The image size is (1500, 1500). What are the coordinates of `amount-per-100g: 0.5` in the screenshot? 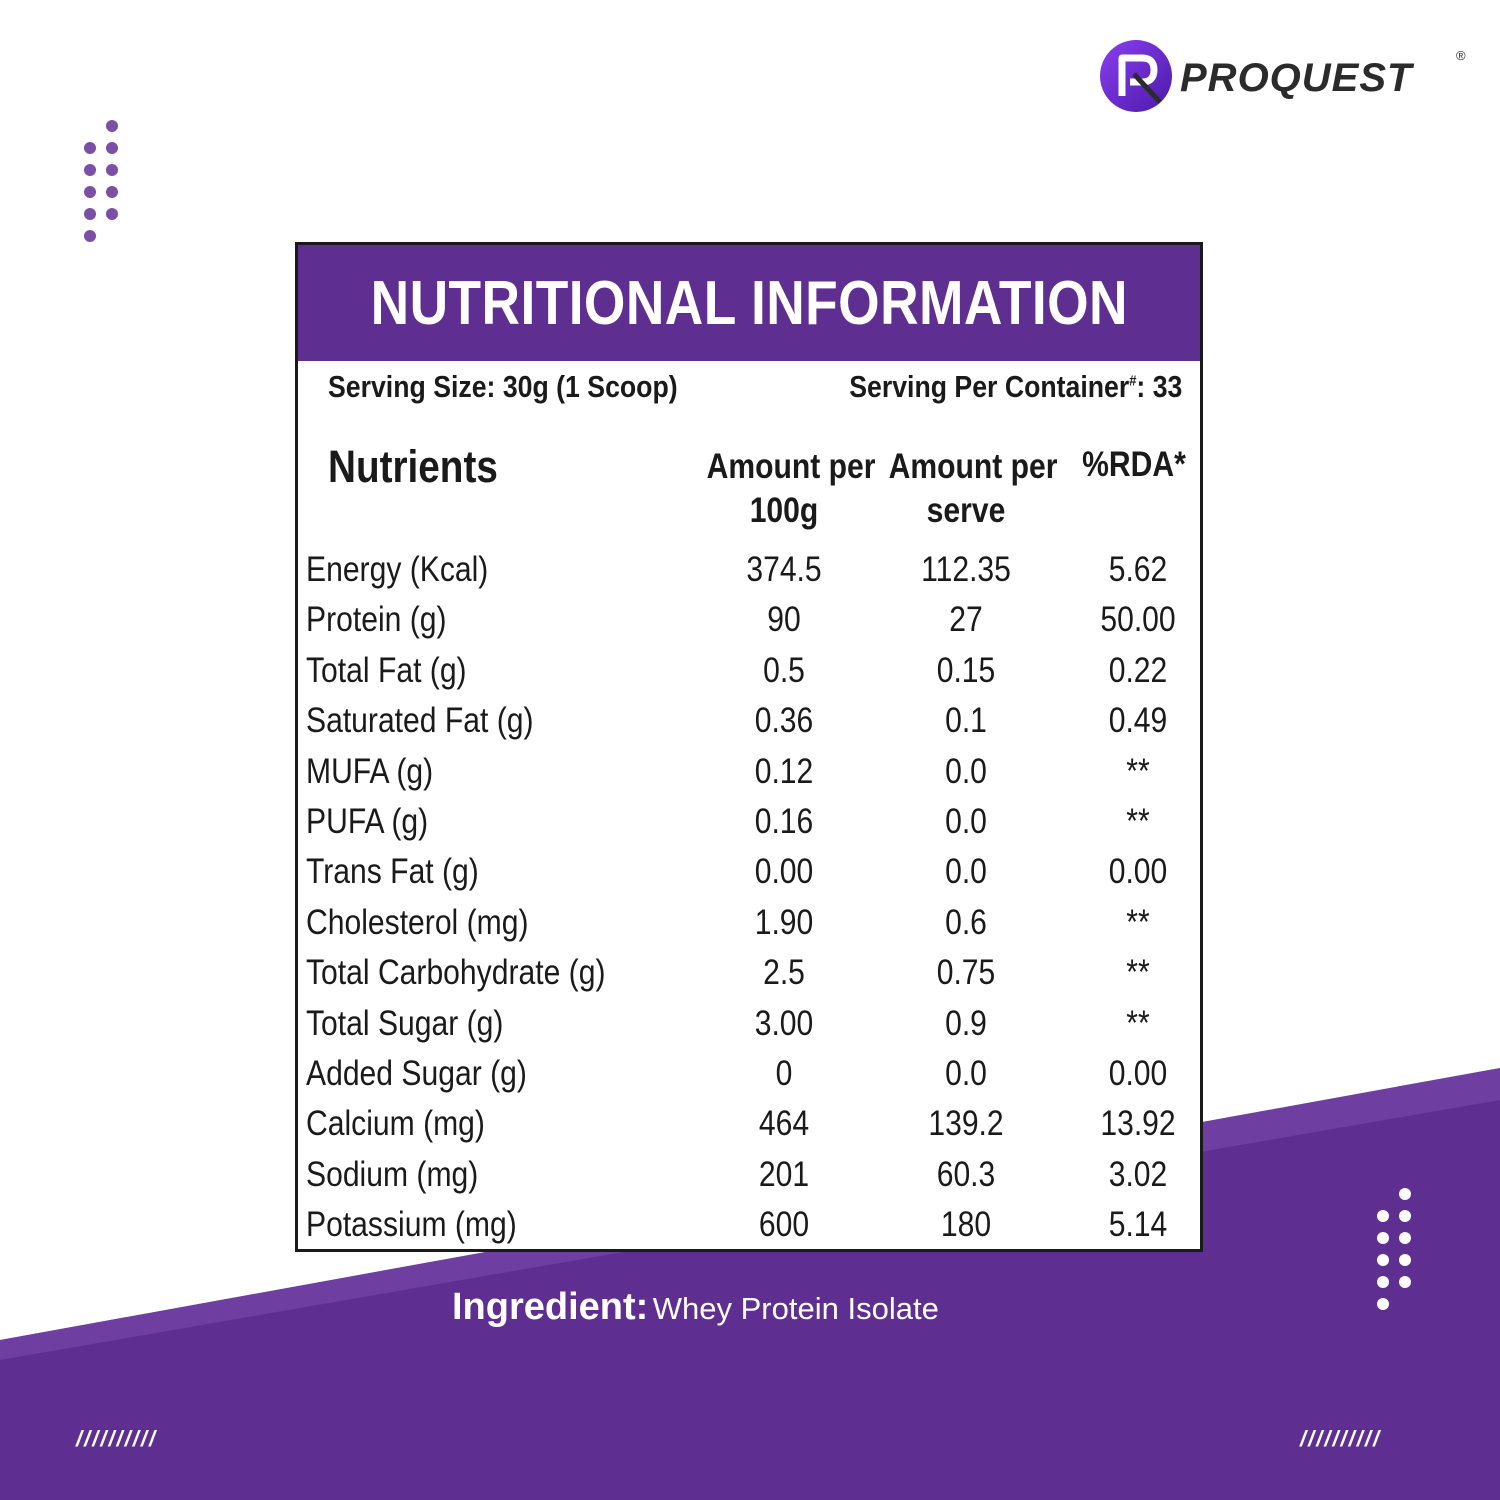 It's located at (784, 670).